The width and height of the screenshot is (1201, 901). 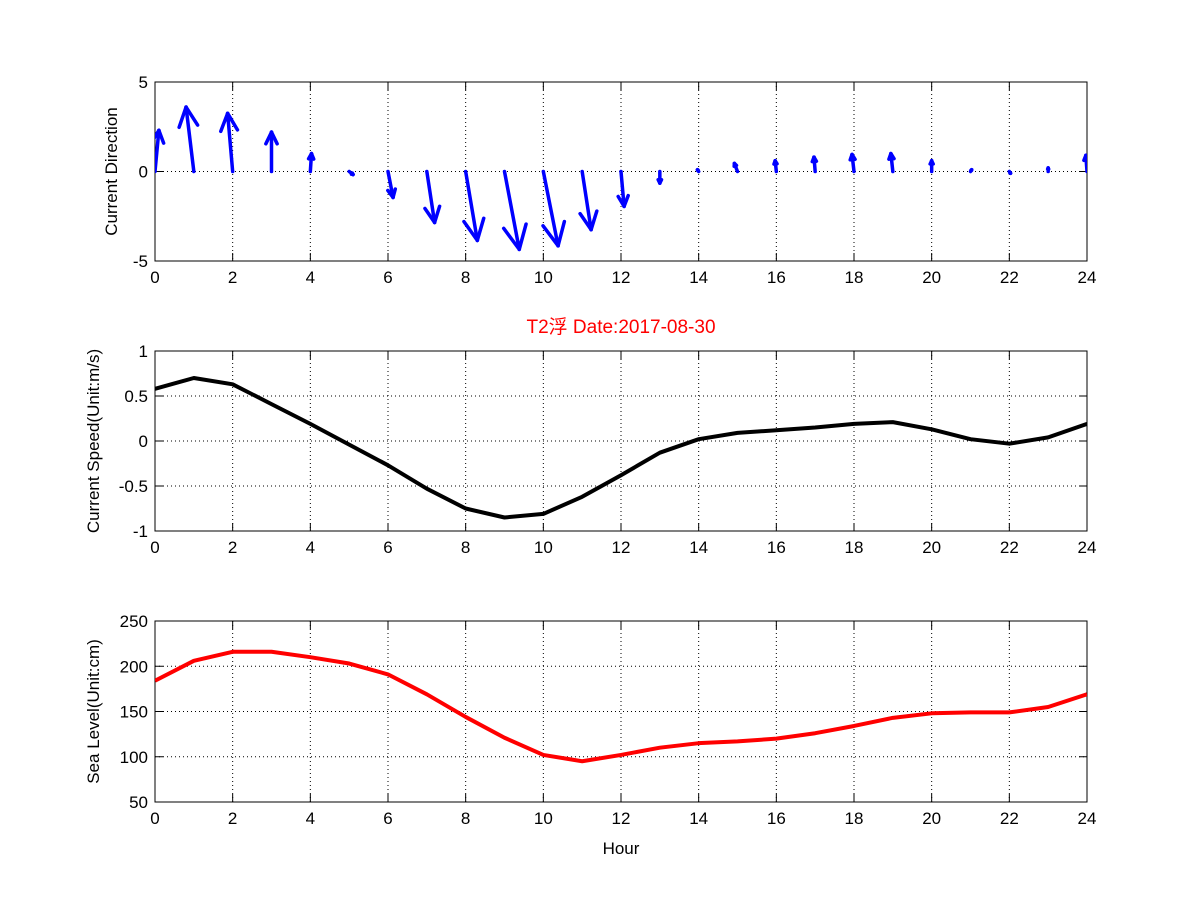 I want to click on x-tick-label: 2, so click(x=232, y=547).